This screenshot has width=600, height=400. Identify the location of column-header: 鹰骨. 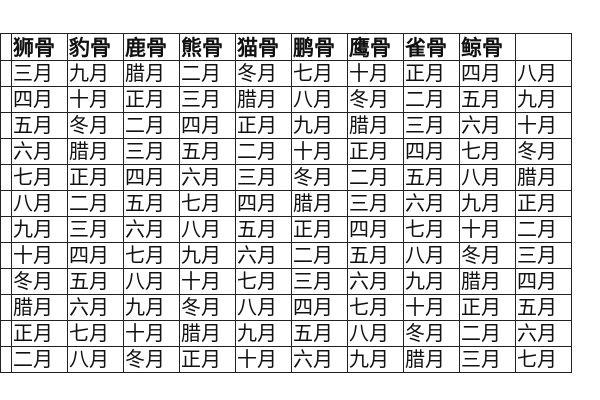
(375, 47).